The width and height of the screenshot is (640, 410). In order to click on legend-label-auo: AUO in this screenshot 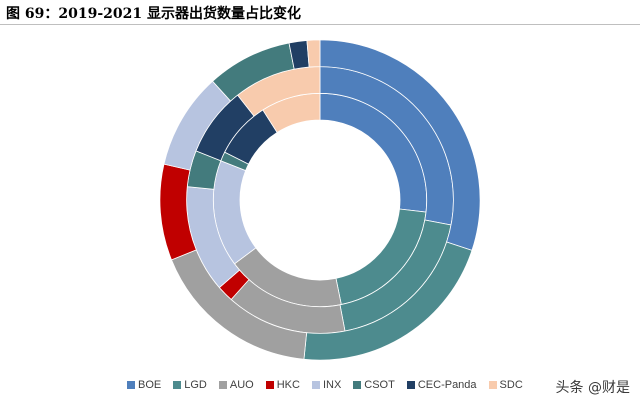, I will do `click(241, 385)`.